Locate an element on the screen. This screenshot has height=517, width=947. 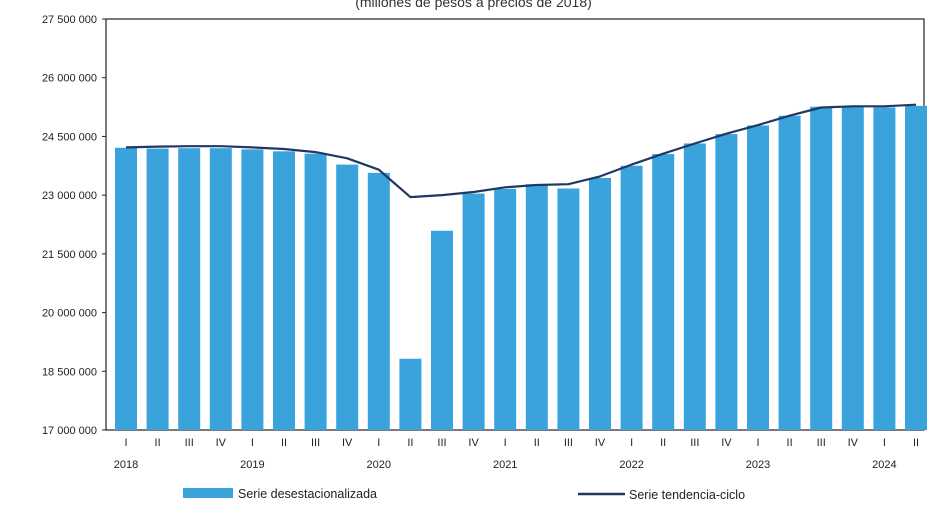
y-tick-label: 26 000 000 is located at coordinates (69, 79).